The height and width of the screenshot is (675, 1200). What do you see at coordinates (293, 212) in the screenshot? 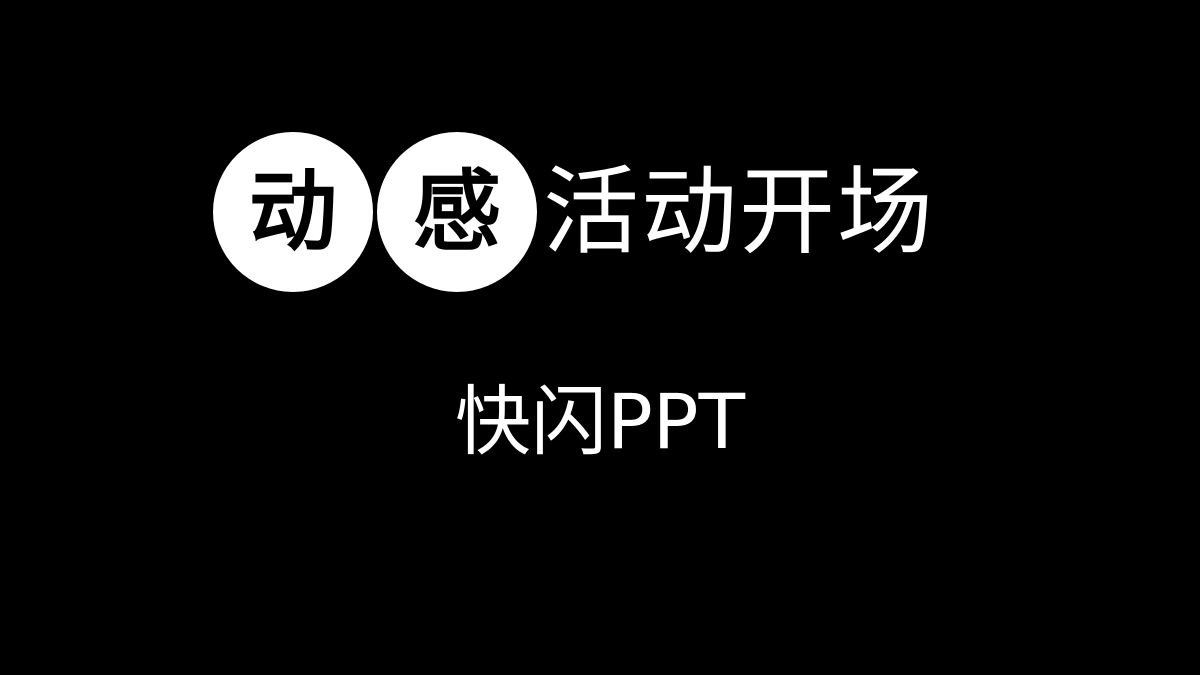
I see `title-circle-char-1: 动` at bounding box center [293, 212].